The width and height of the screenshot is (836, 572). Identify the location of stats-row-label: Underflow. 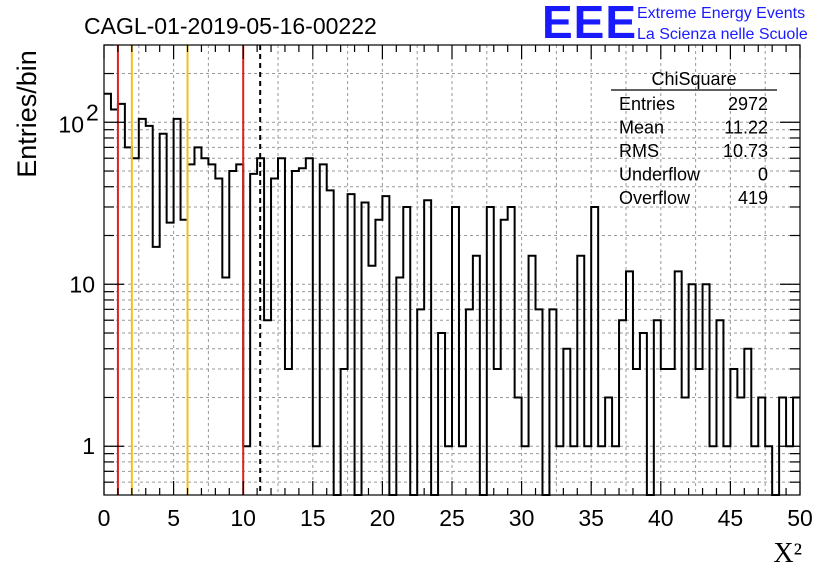
(660, 175).